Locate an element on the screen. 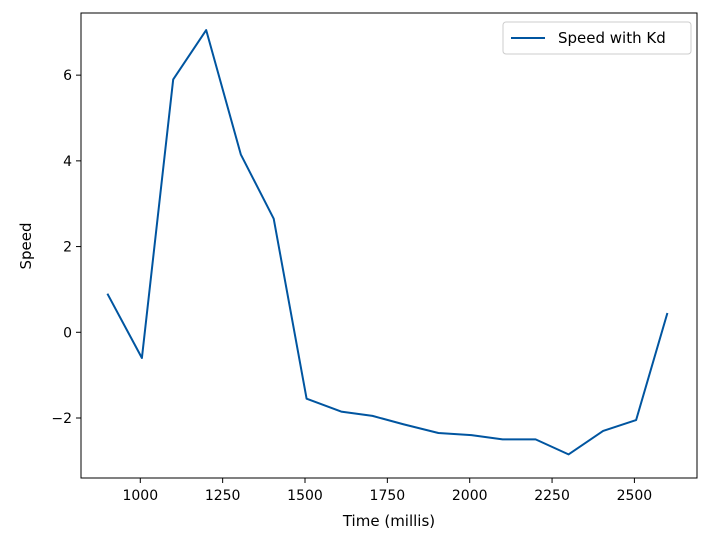 The height and width of the screenshot is (541, 720). y-axis-ticks: −2 0 2 4 6 is located at coordinates (66, 247).